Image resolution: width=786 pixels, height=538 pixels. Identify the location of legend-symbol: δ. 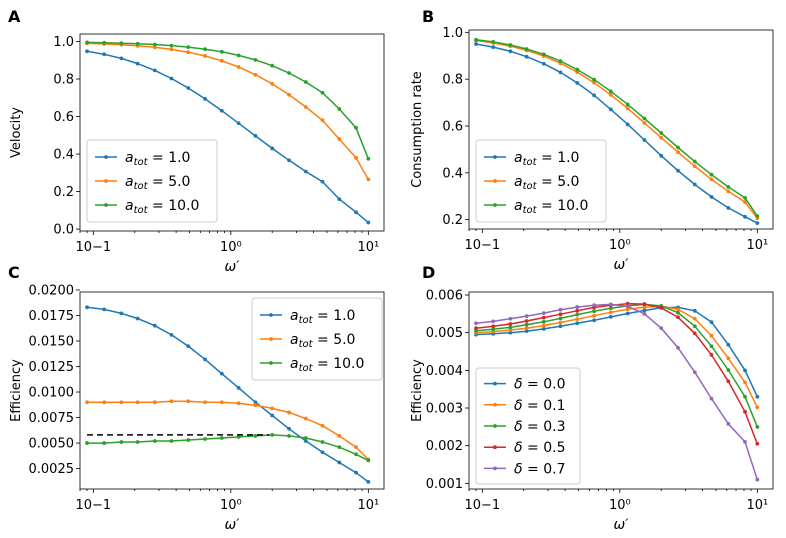
(518, 406).